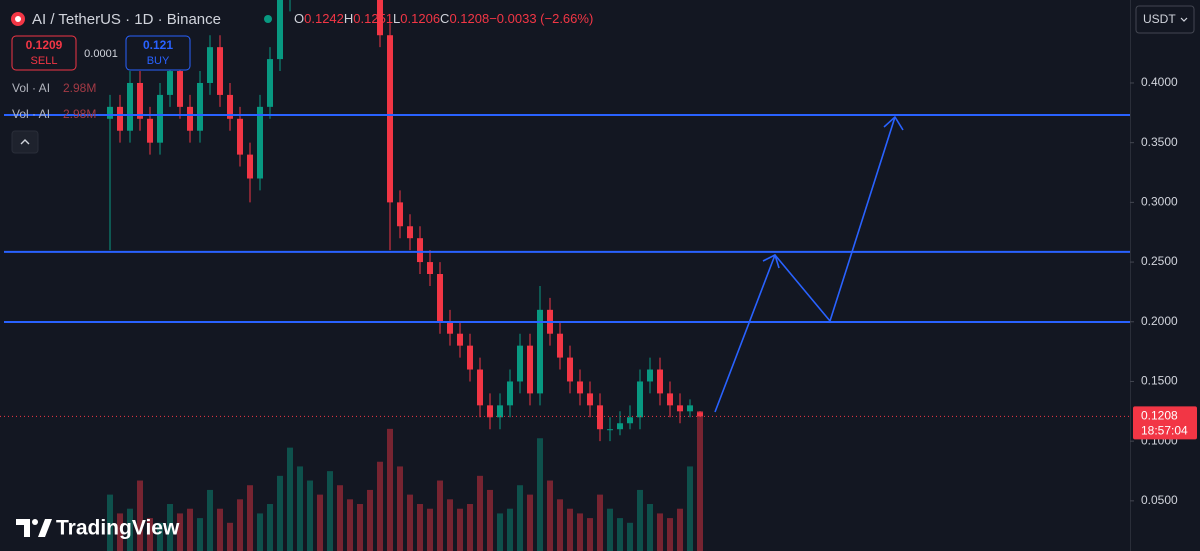 The height and width of the screenshot is (551, 1200). What do you see at coordinates (1159, 415) in the screenshot?
I see `last-price-label: 0.1208` at bounding box center [1159, 415].